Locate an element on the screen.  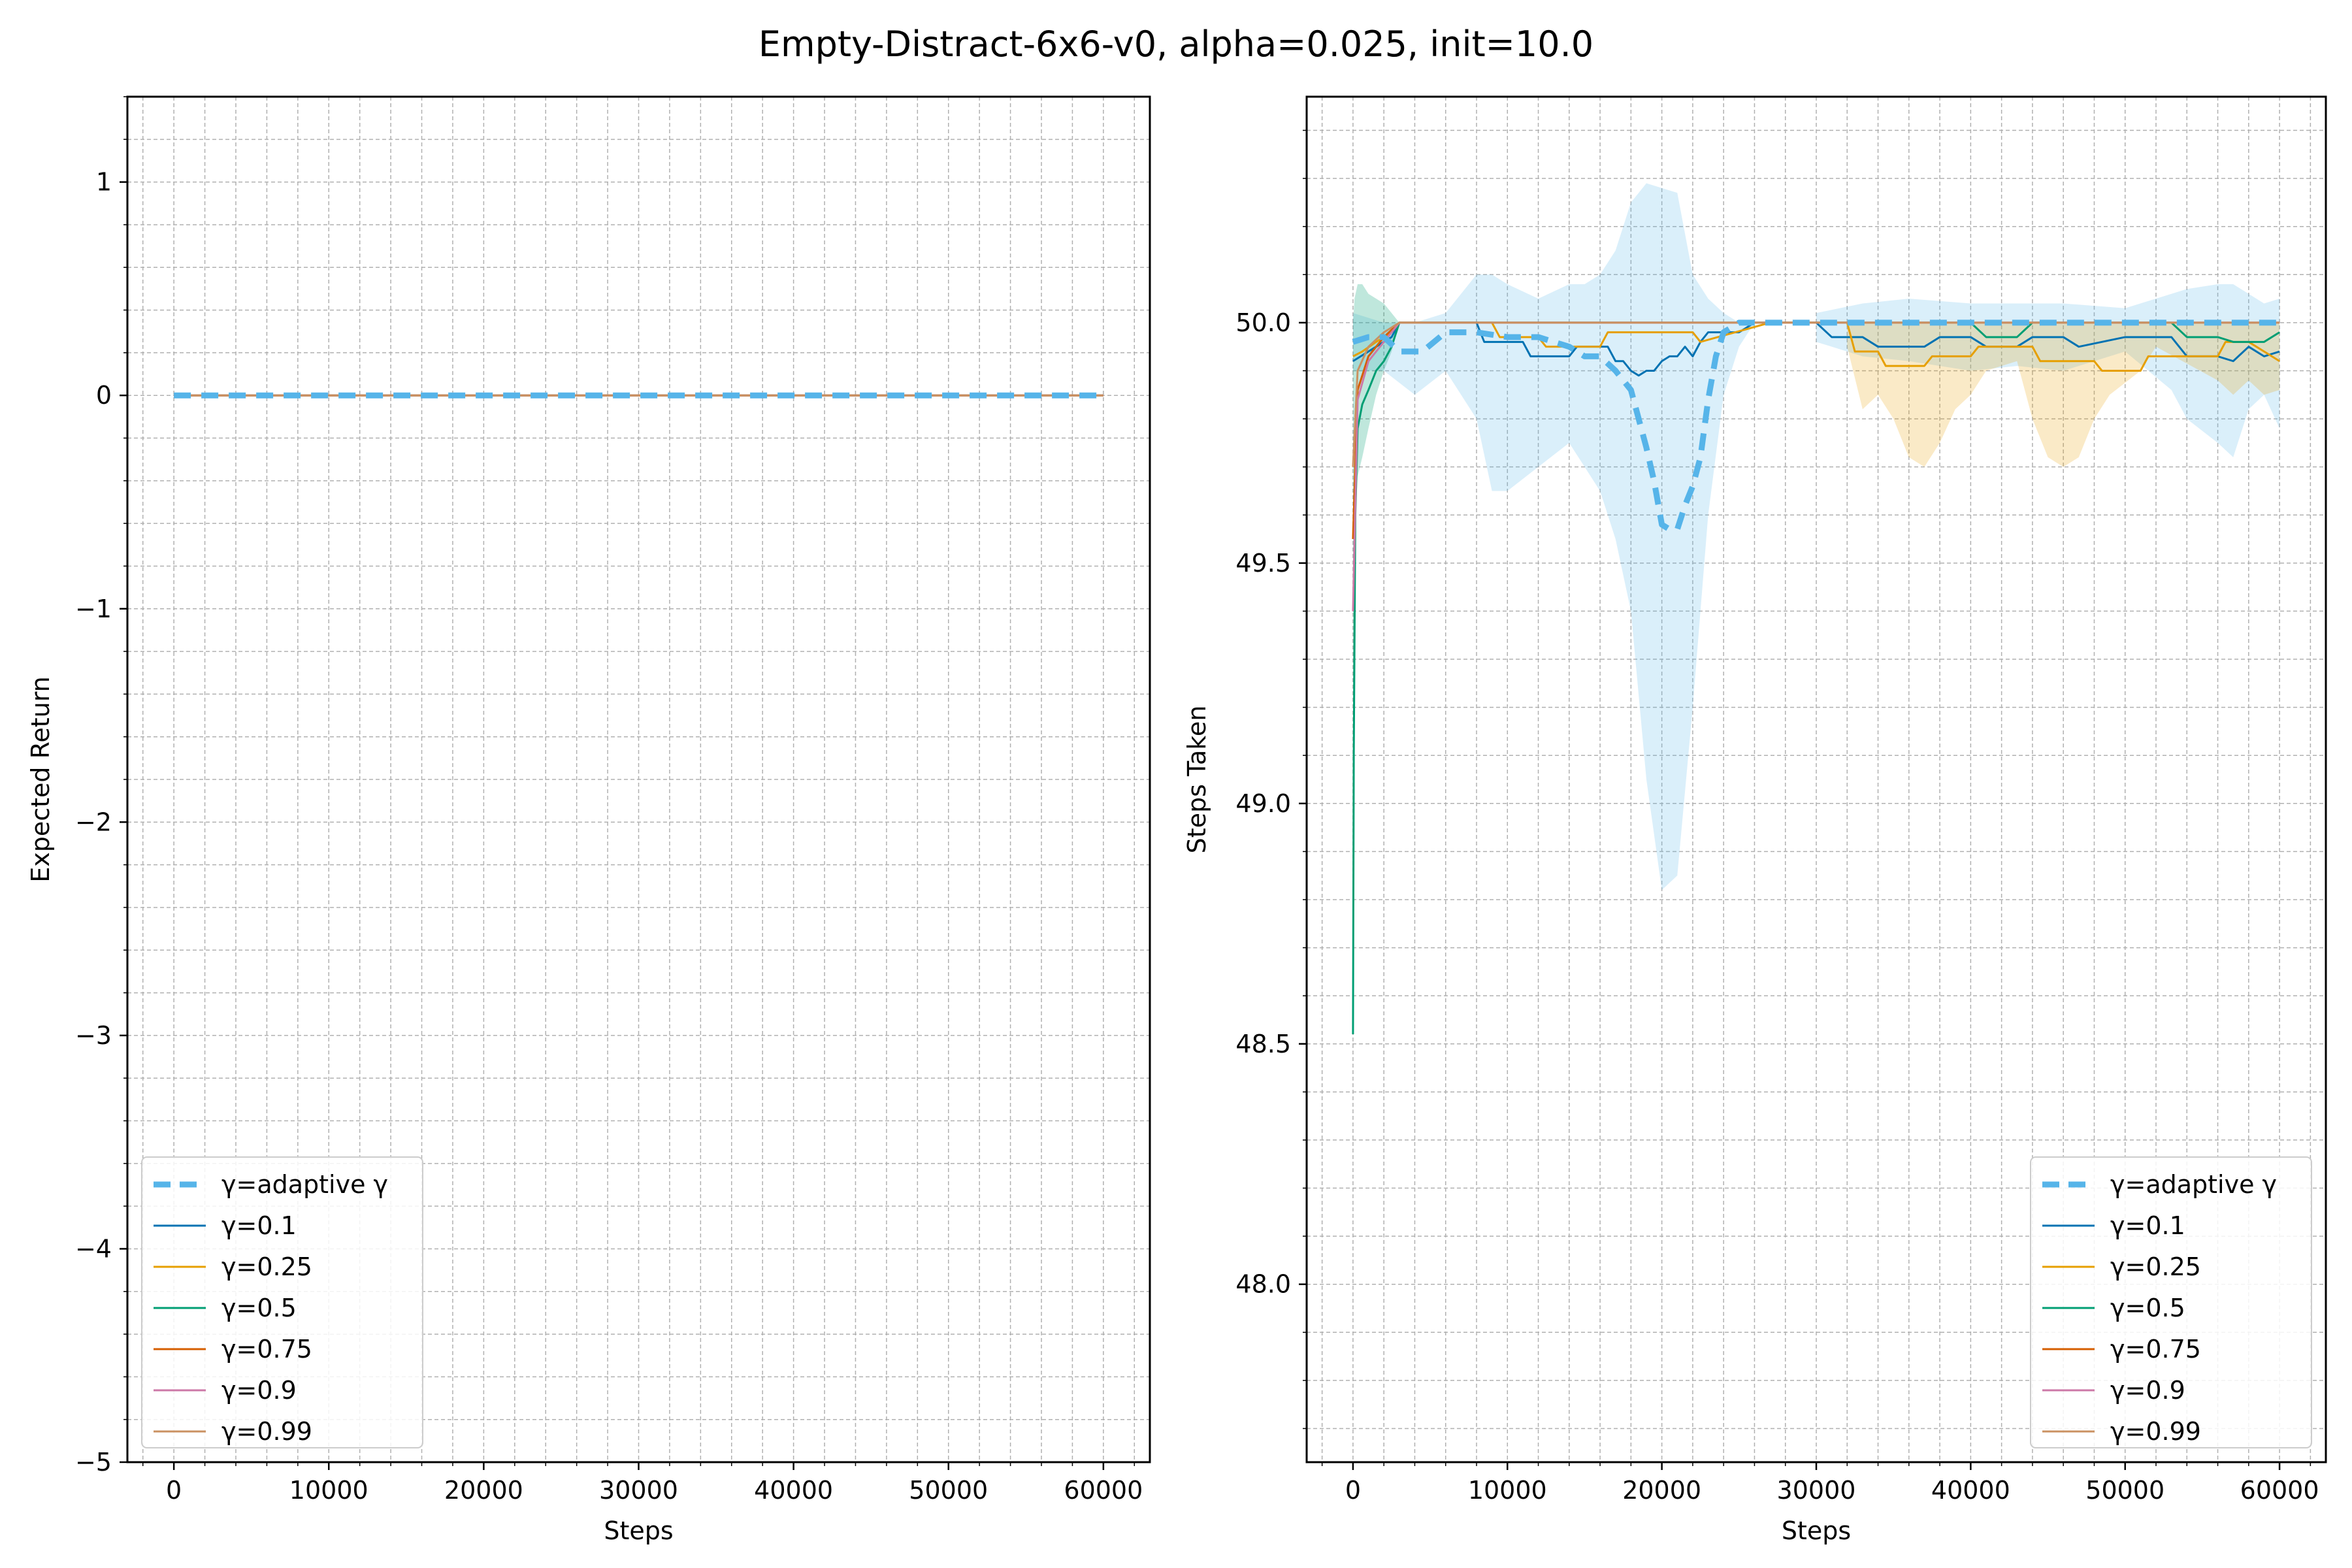
left-y-tick-label: −5 is located at coordinates (93, 1462).